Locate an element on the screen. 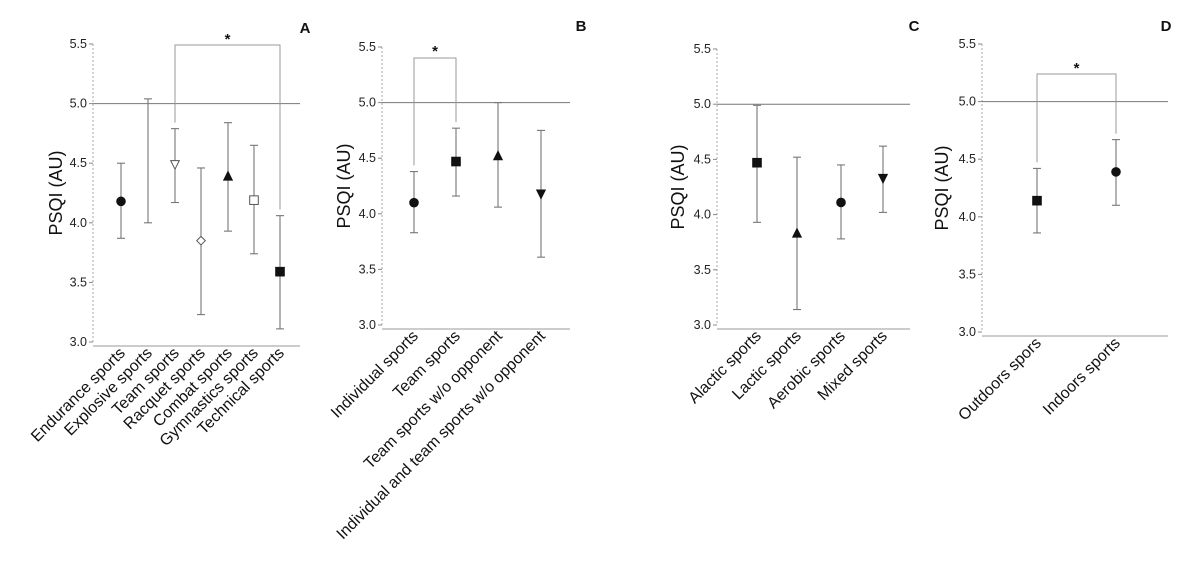 The image size is (1200, 578). panel-a-ytick-label: 4.0 is located at coordinates (78, 223).